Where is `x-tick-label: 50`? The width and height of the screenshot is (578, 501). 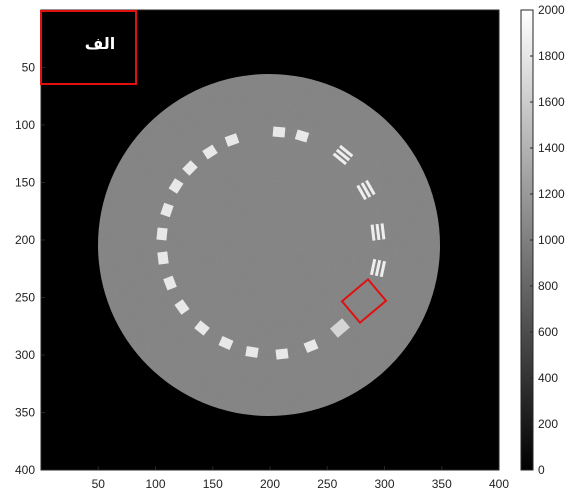
x-tick-label: 50 is located at coordinates (99, 484).